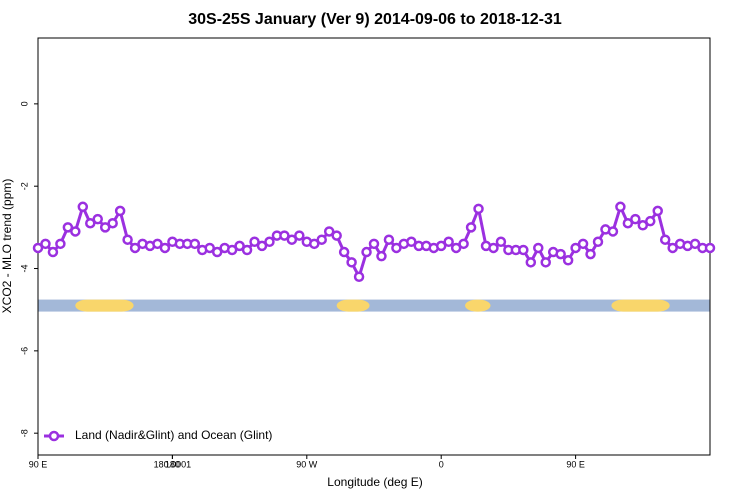 The image size is (750, 500). I want to click on y-axis-label: XCO2 - MLO trend (ppm), so click(7, 246).